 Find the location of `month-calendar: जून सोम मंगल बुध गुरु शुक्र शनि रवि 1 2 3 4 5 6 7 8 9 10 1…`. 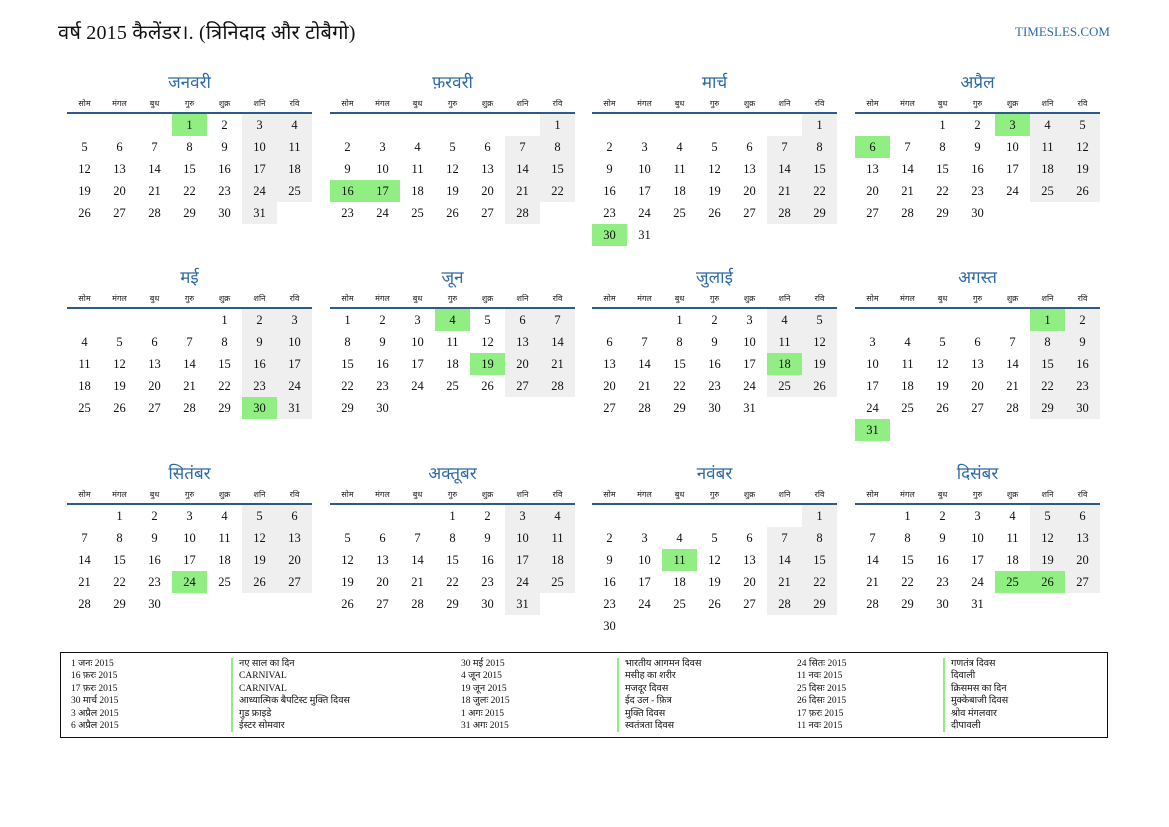

month-calendar: जून सोम मंगल बुध गुरु शुक्र शनि रवि 1 2 3 4 5 6 7 8 9 10 1… is located at coordinates (452, 343).